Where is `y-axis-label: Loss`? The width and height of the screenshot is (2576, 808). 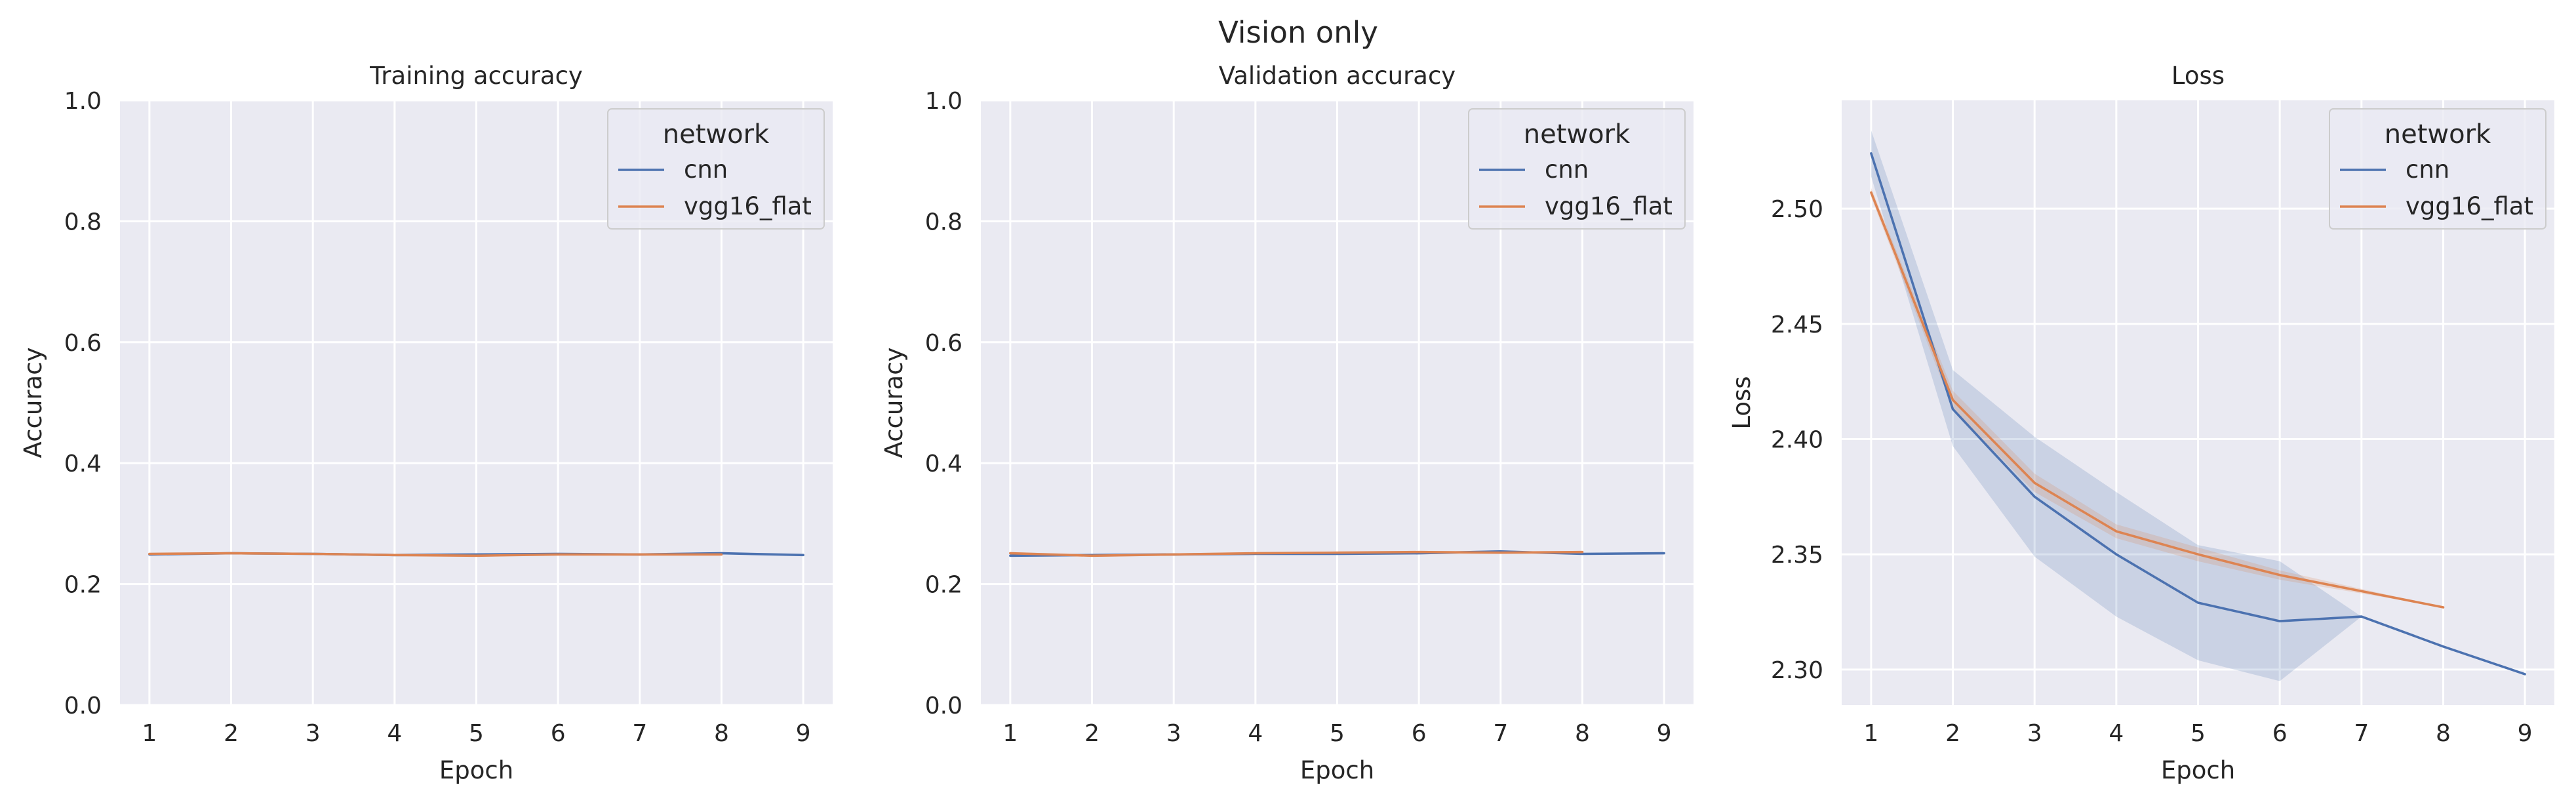
y-axis-label: Loss is located at coordinates (1742, 402).